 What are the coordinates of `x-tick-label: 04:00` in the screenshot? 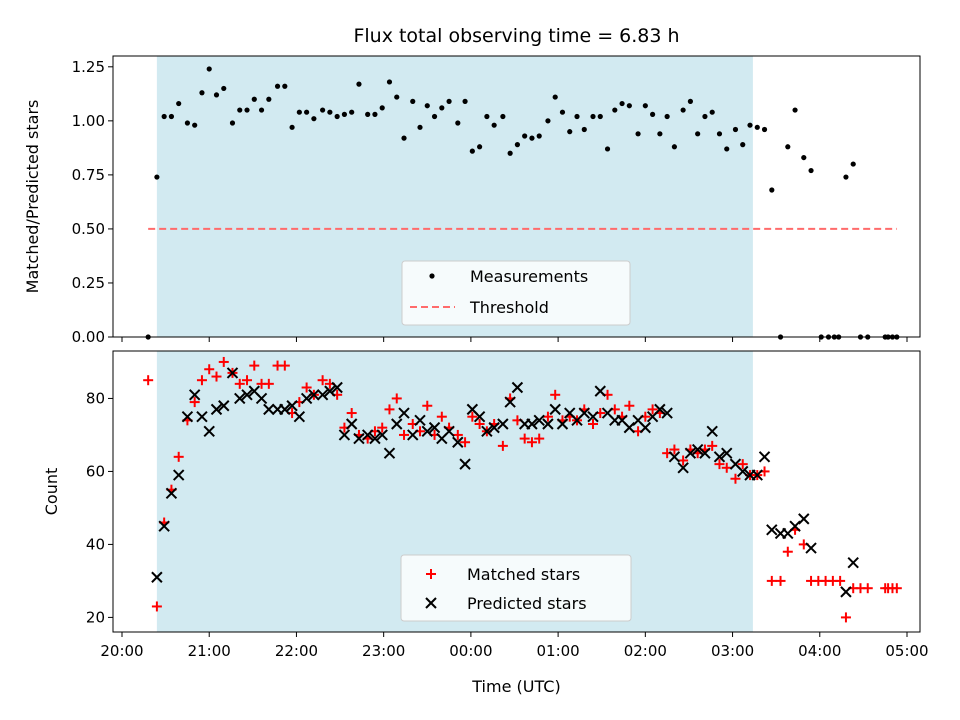 It's located at (819, 651).